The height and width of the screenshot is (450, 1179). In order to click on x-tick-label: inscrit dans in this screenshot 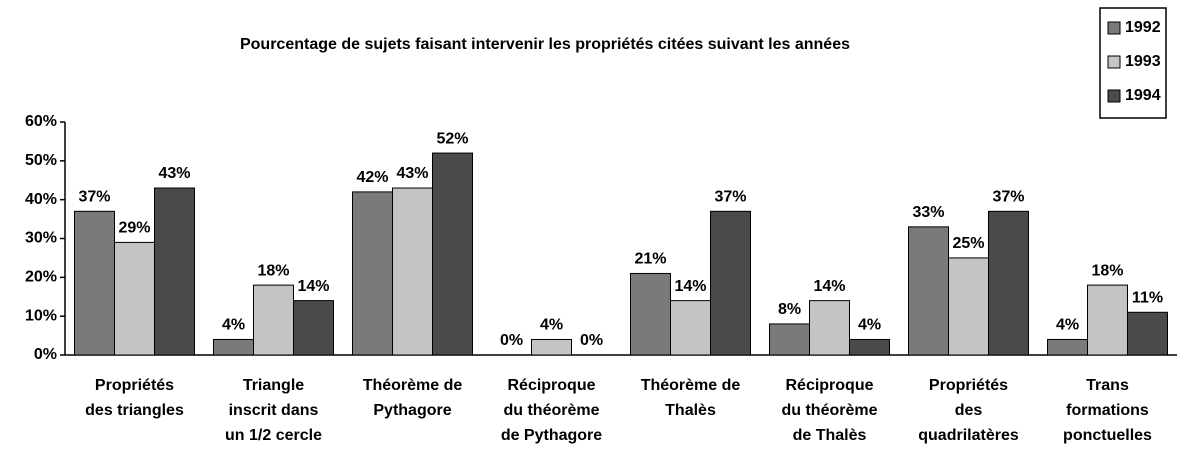, I will do `click(274, 410)`.